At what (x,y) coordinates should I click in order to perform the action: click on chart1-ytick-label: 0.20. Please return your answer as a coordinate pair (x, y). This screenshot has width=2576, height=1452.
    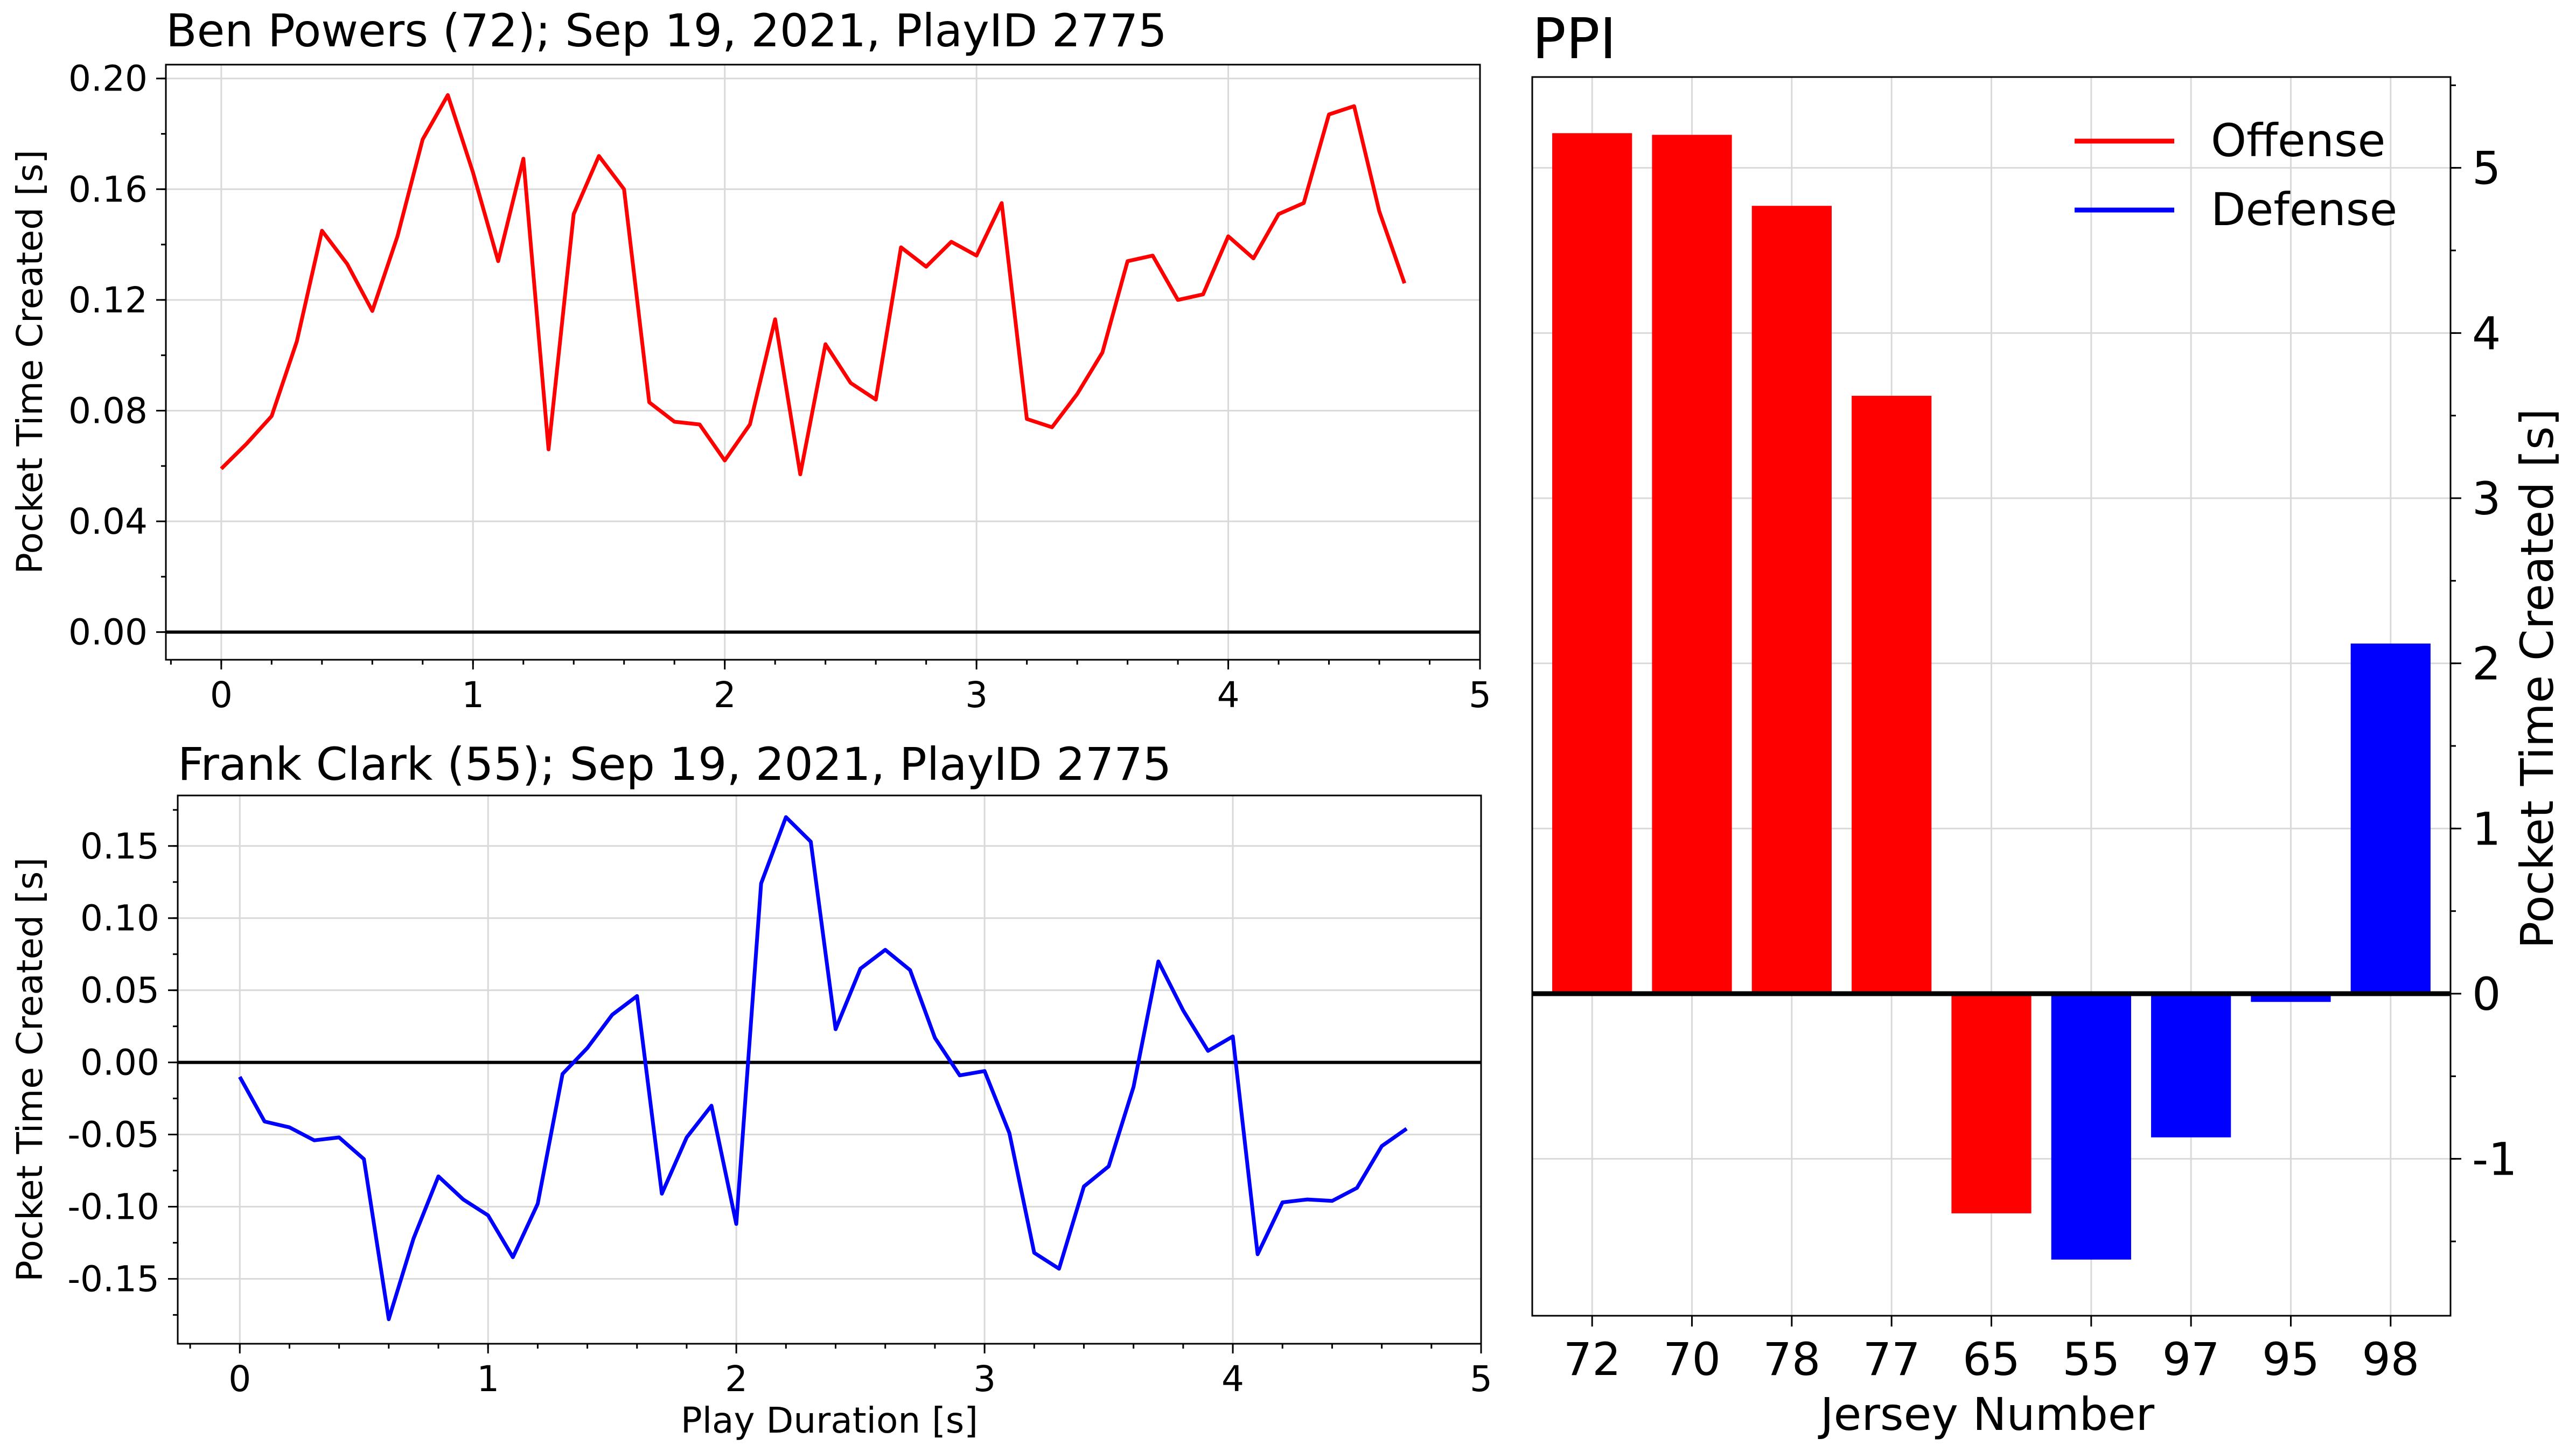
    Looking at the image, I should click on (108, 79).